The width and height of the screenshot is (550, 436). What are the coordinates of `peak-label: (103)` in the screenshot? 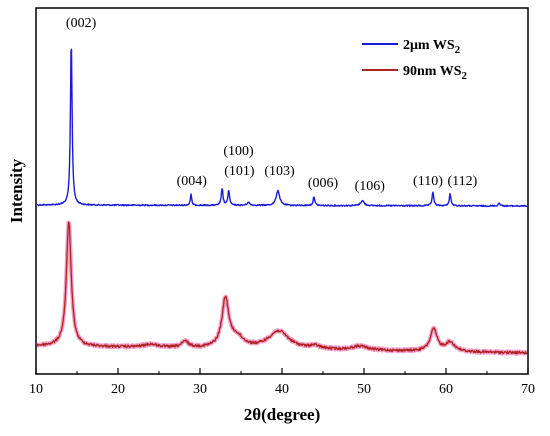 It's located at (279, 171).